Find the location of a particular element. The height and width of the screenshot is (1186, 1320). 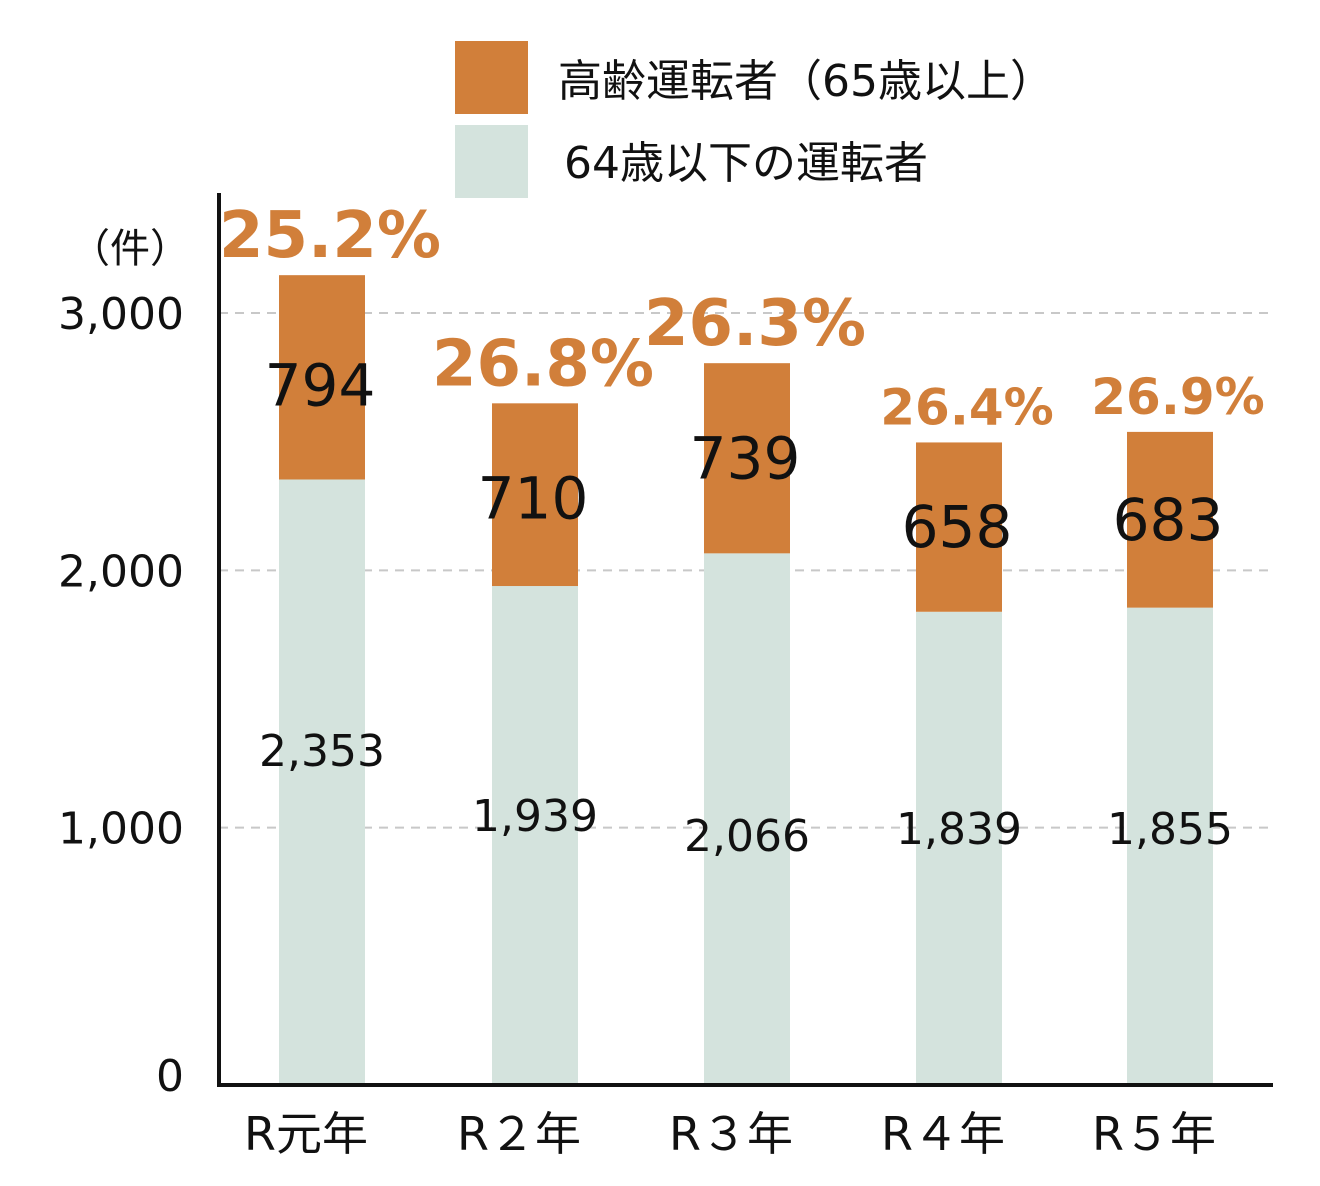

legend-label: 64歳以下の運転者 is located at coordinates (746, 163).